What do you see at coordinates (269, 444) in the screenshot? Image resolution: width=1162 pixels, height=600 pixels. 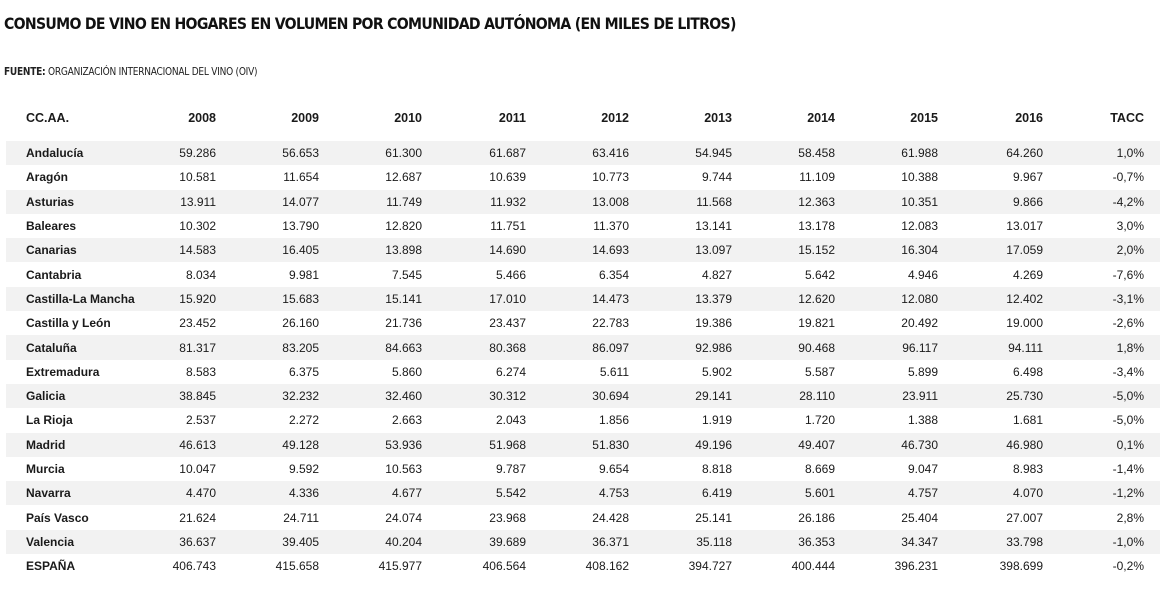 I see `value-cell: 49.128` at bounding box center [269, 444].